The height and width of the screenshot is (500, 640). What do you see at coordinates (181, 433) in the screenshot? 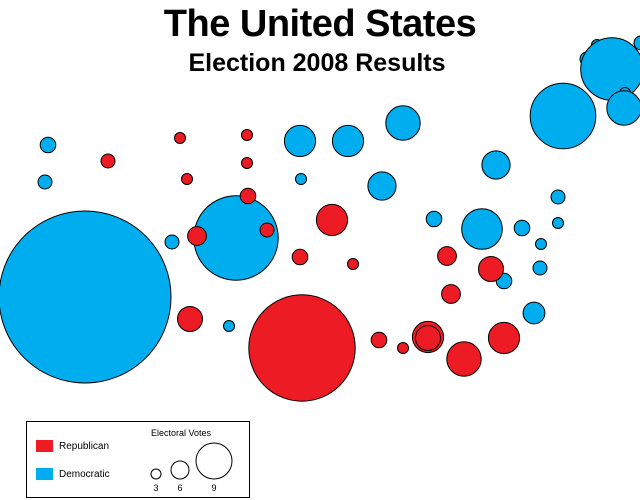
I see `electoral-votes-title: Electoral Votes` at bounding box center [181, 433].